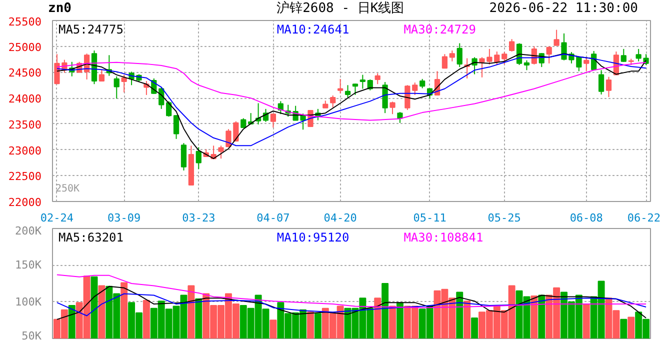 Image resolution: width=660 pixels, height=360 pixels. I want to click on text: zn0, so click(60, 8).